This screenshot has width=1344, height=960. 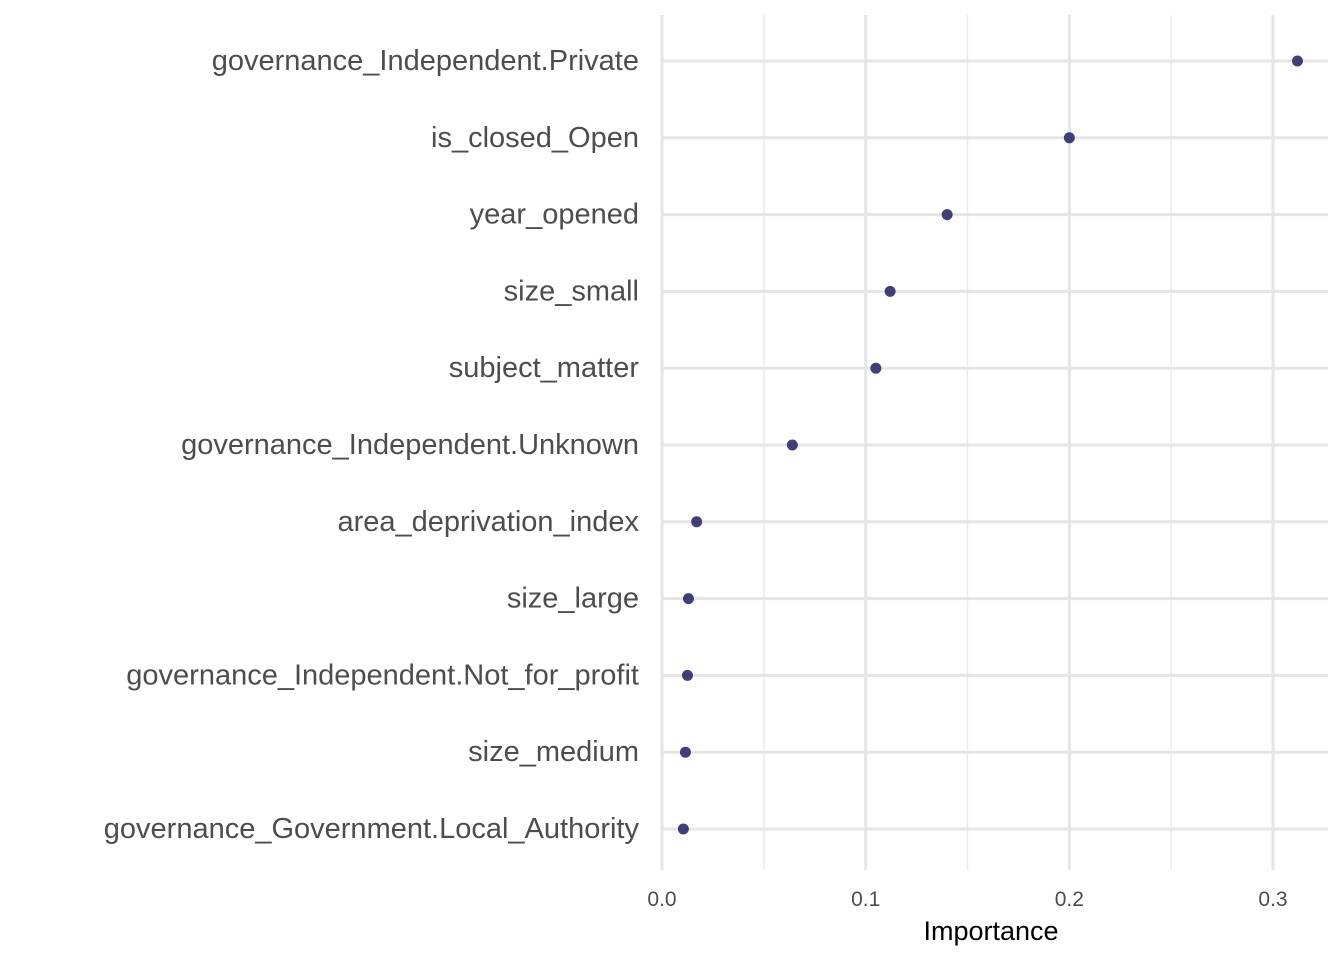 I want to click on y-tick-label: governance_Independent.Unknown, so click(x=410, y=445).